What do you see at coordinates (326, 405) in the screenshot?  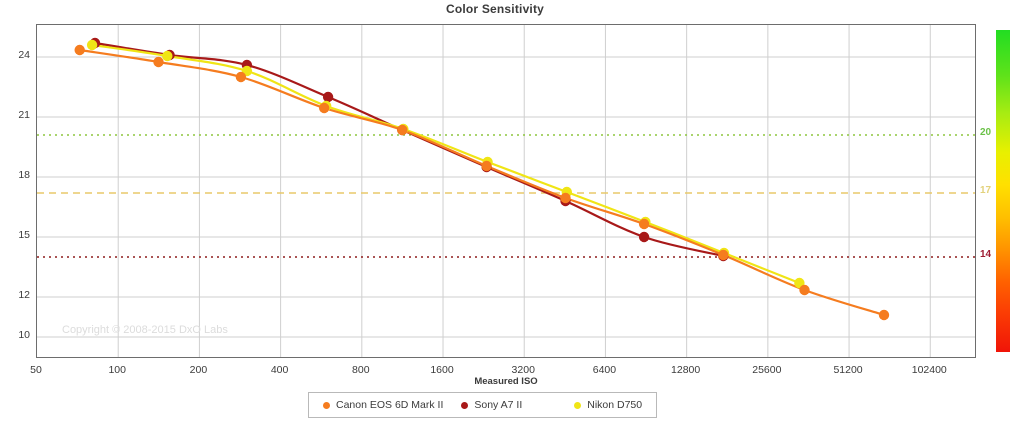 I see `legend-marker-canon` at bounding box center [326, 405].